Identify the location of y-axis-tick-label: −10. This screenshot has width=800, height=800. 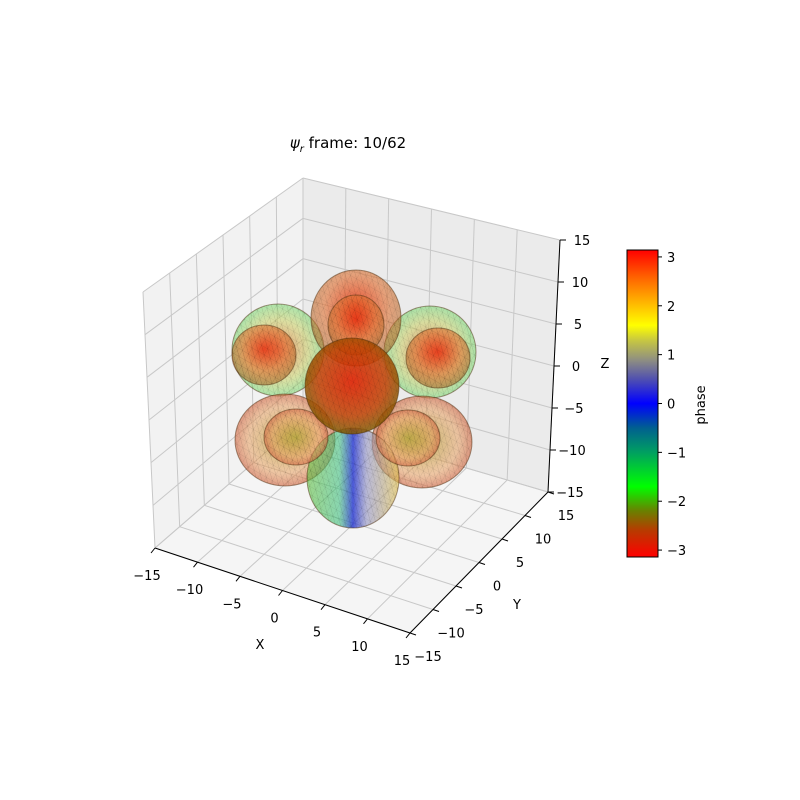
(450, 634).